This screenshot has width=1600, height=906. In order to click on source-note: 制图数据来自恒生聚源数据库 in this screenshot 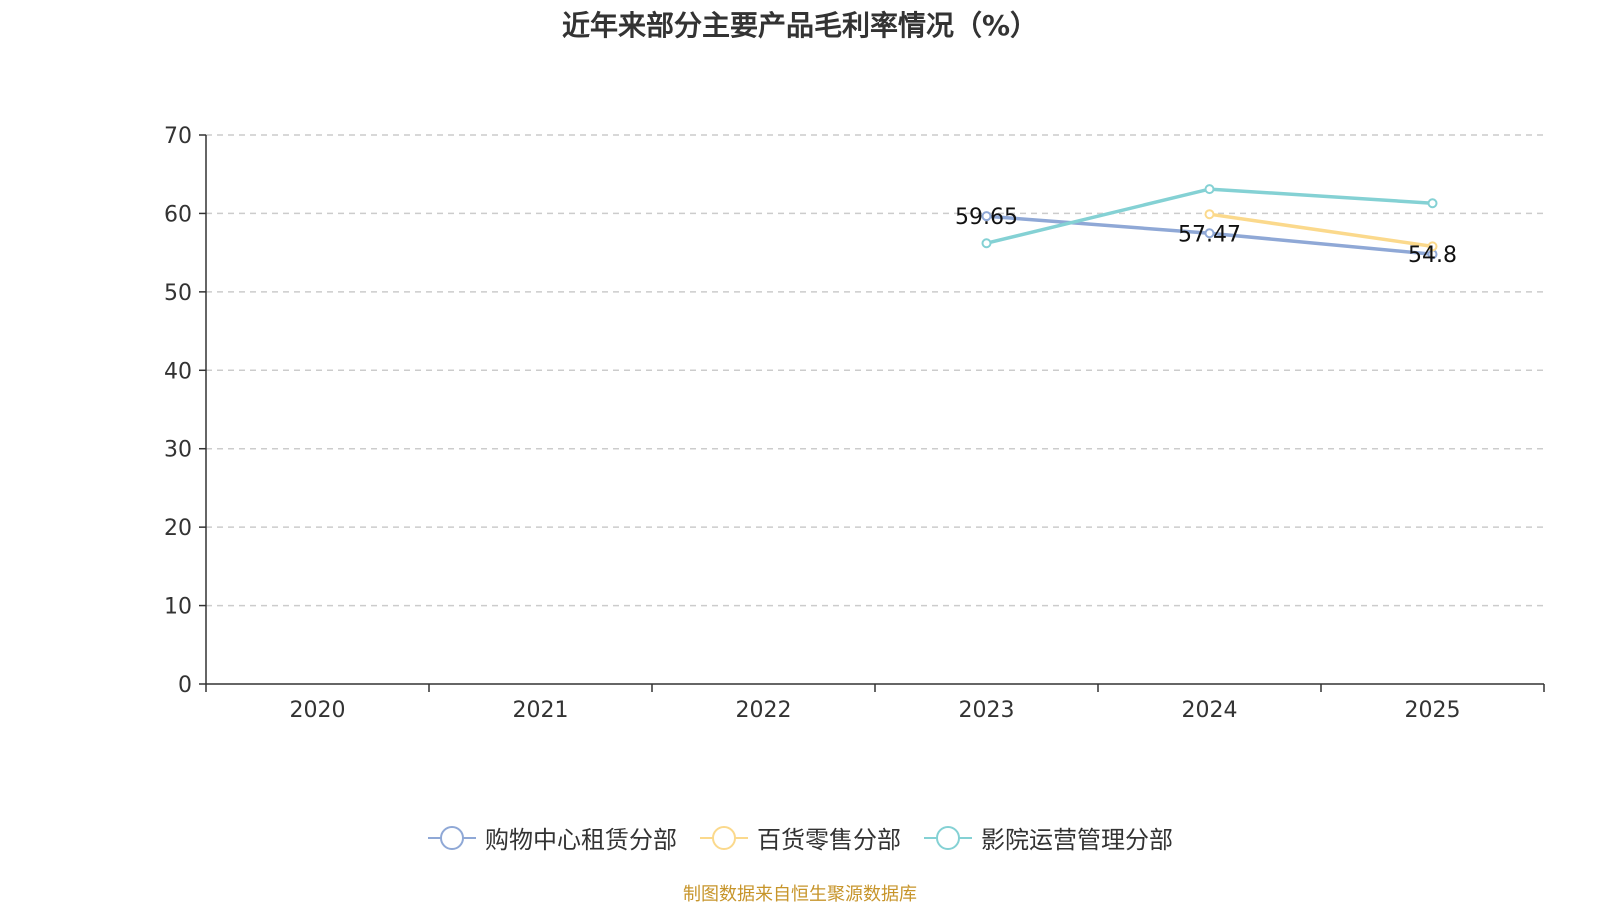, I will do `click(800, 894)`.